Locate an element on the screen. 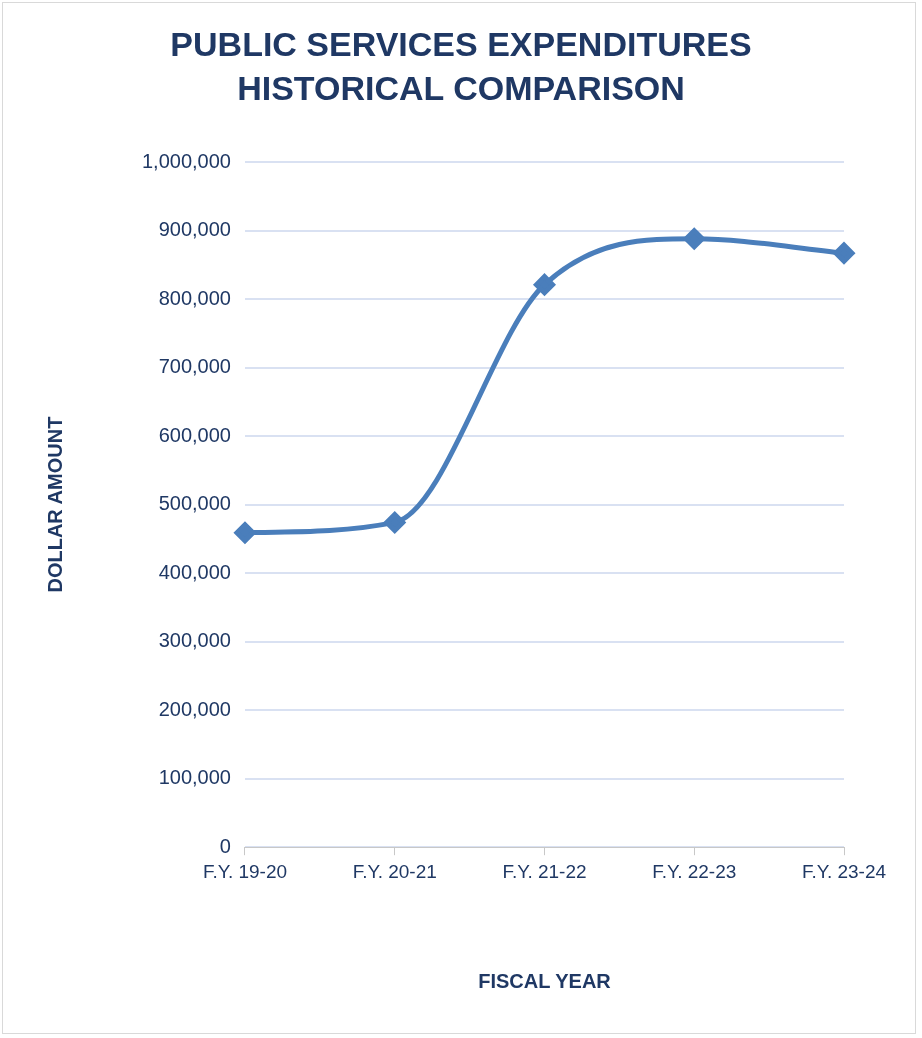  y-axis-title: DOLLAR AMOUNT is located at coordinates (54, 504).